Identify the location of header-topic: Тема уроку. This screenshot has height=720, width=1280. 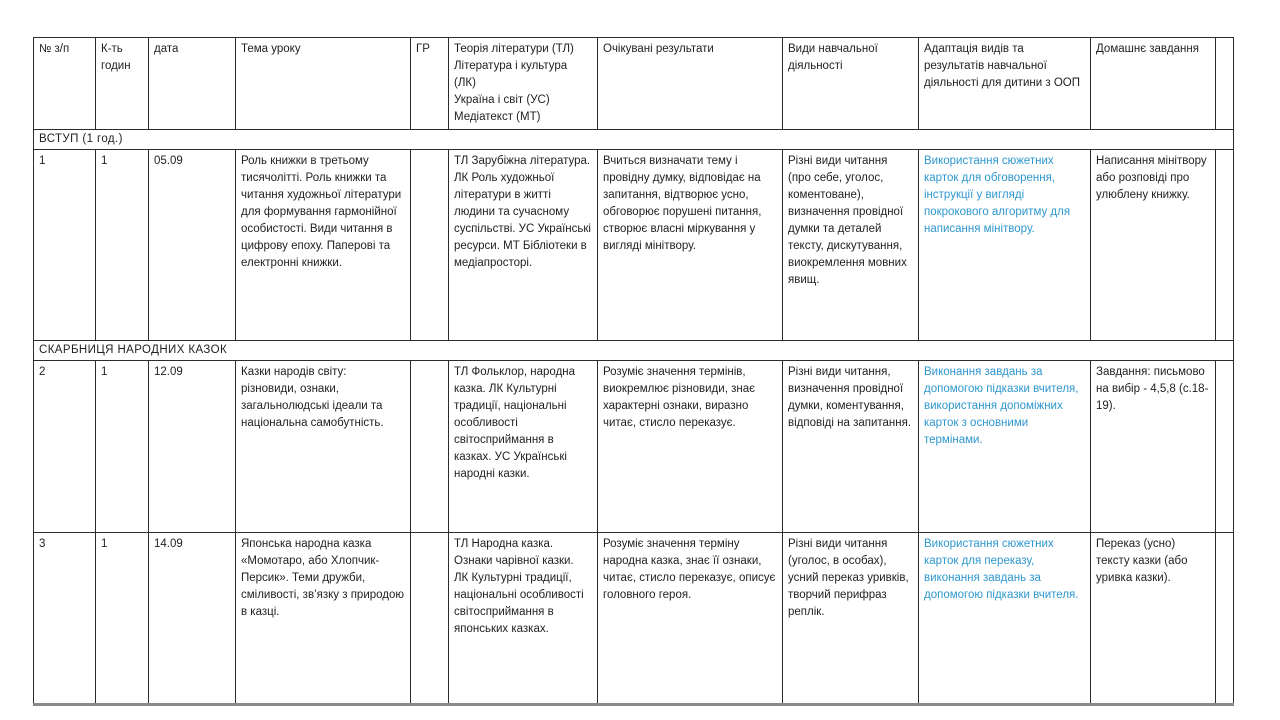
(323, 83).